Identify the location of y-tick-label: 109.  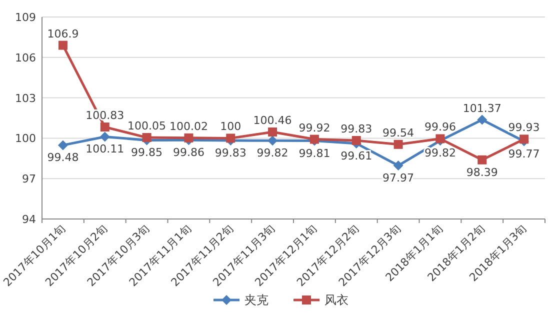
(25, 17).